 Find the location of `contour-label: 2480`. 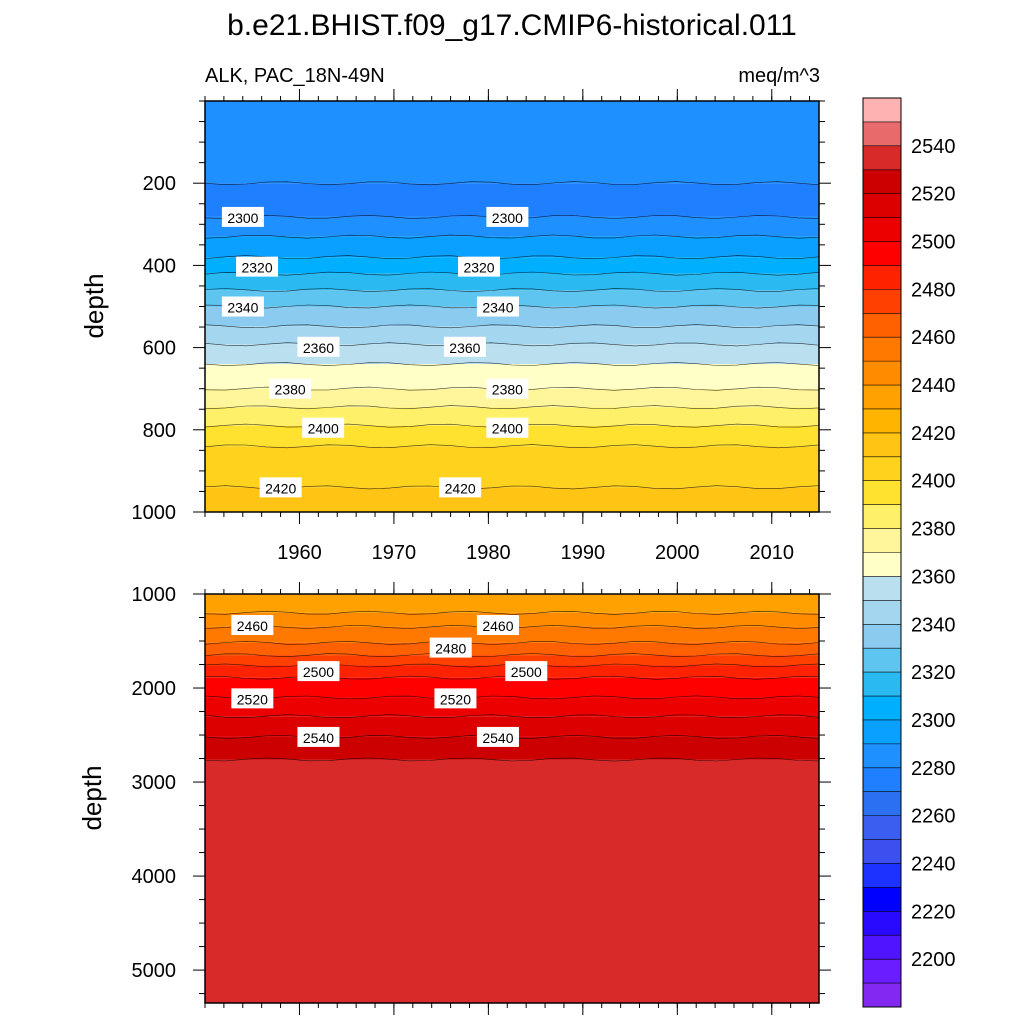

contour-label: 2480 is located at coordinates (450, 647).